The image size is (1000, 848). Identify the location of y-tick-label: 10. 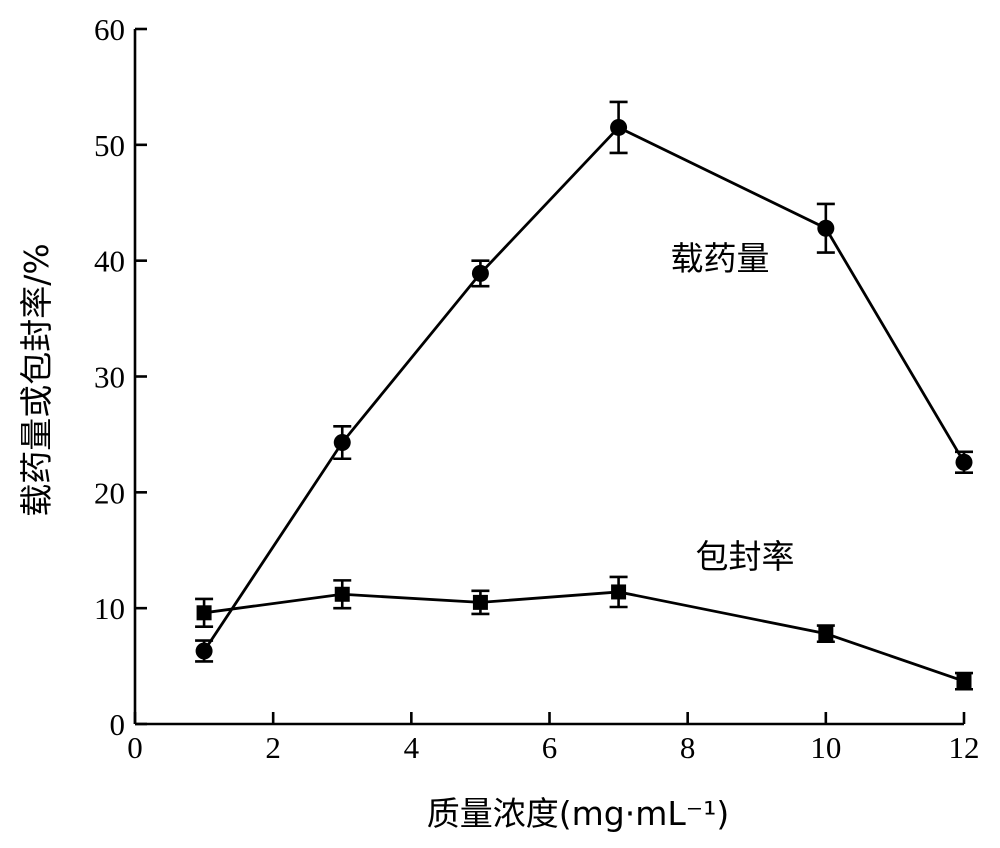
(109, 608).